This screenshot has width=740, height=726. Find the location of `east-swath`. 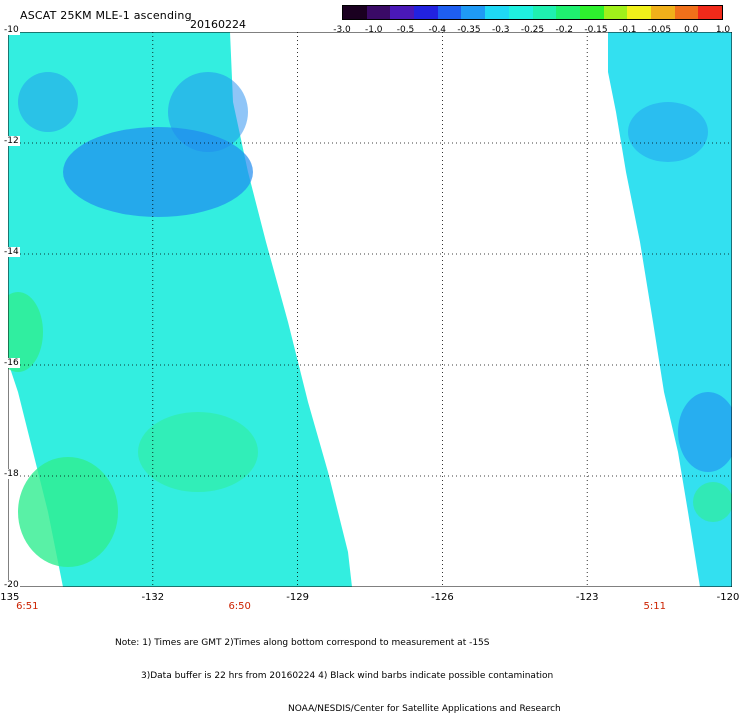

east-swath is located at coordinates (670, 309).